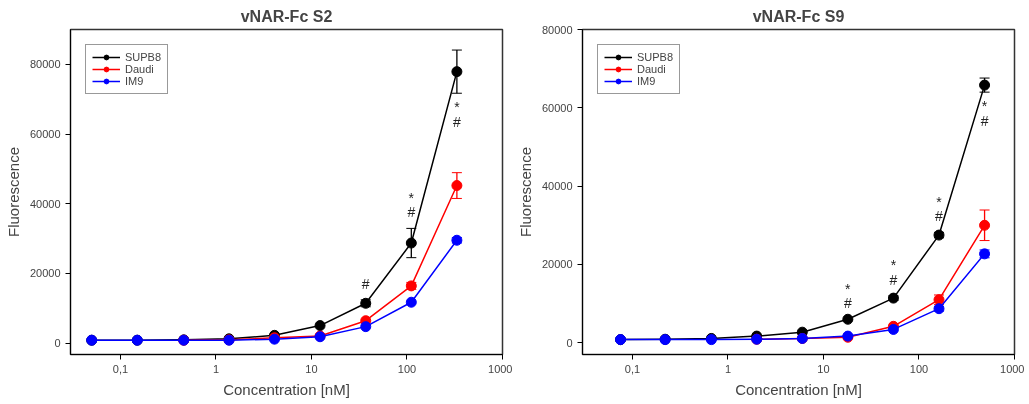 The image size is (1029, 404). I want to click on chart-title: vNAR-Fc S9, so click(798, 16).